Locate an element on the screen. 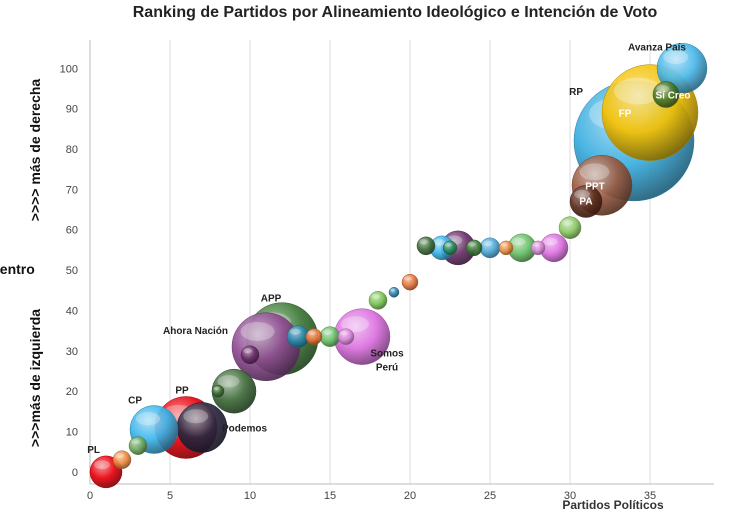  label-somos-per-: Somos is located at coordinates (387, 354).